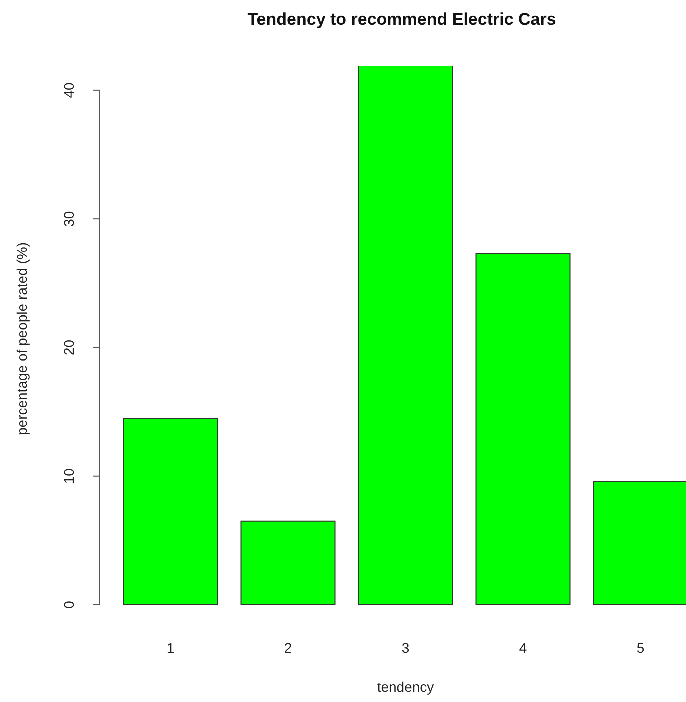  What do you see at coordinates (22, 339) in the screenshot?
I see `y-axis-title: percentage of people rated (%)` at bounding box center [22, 339].